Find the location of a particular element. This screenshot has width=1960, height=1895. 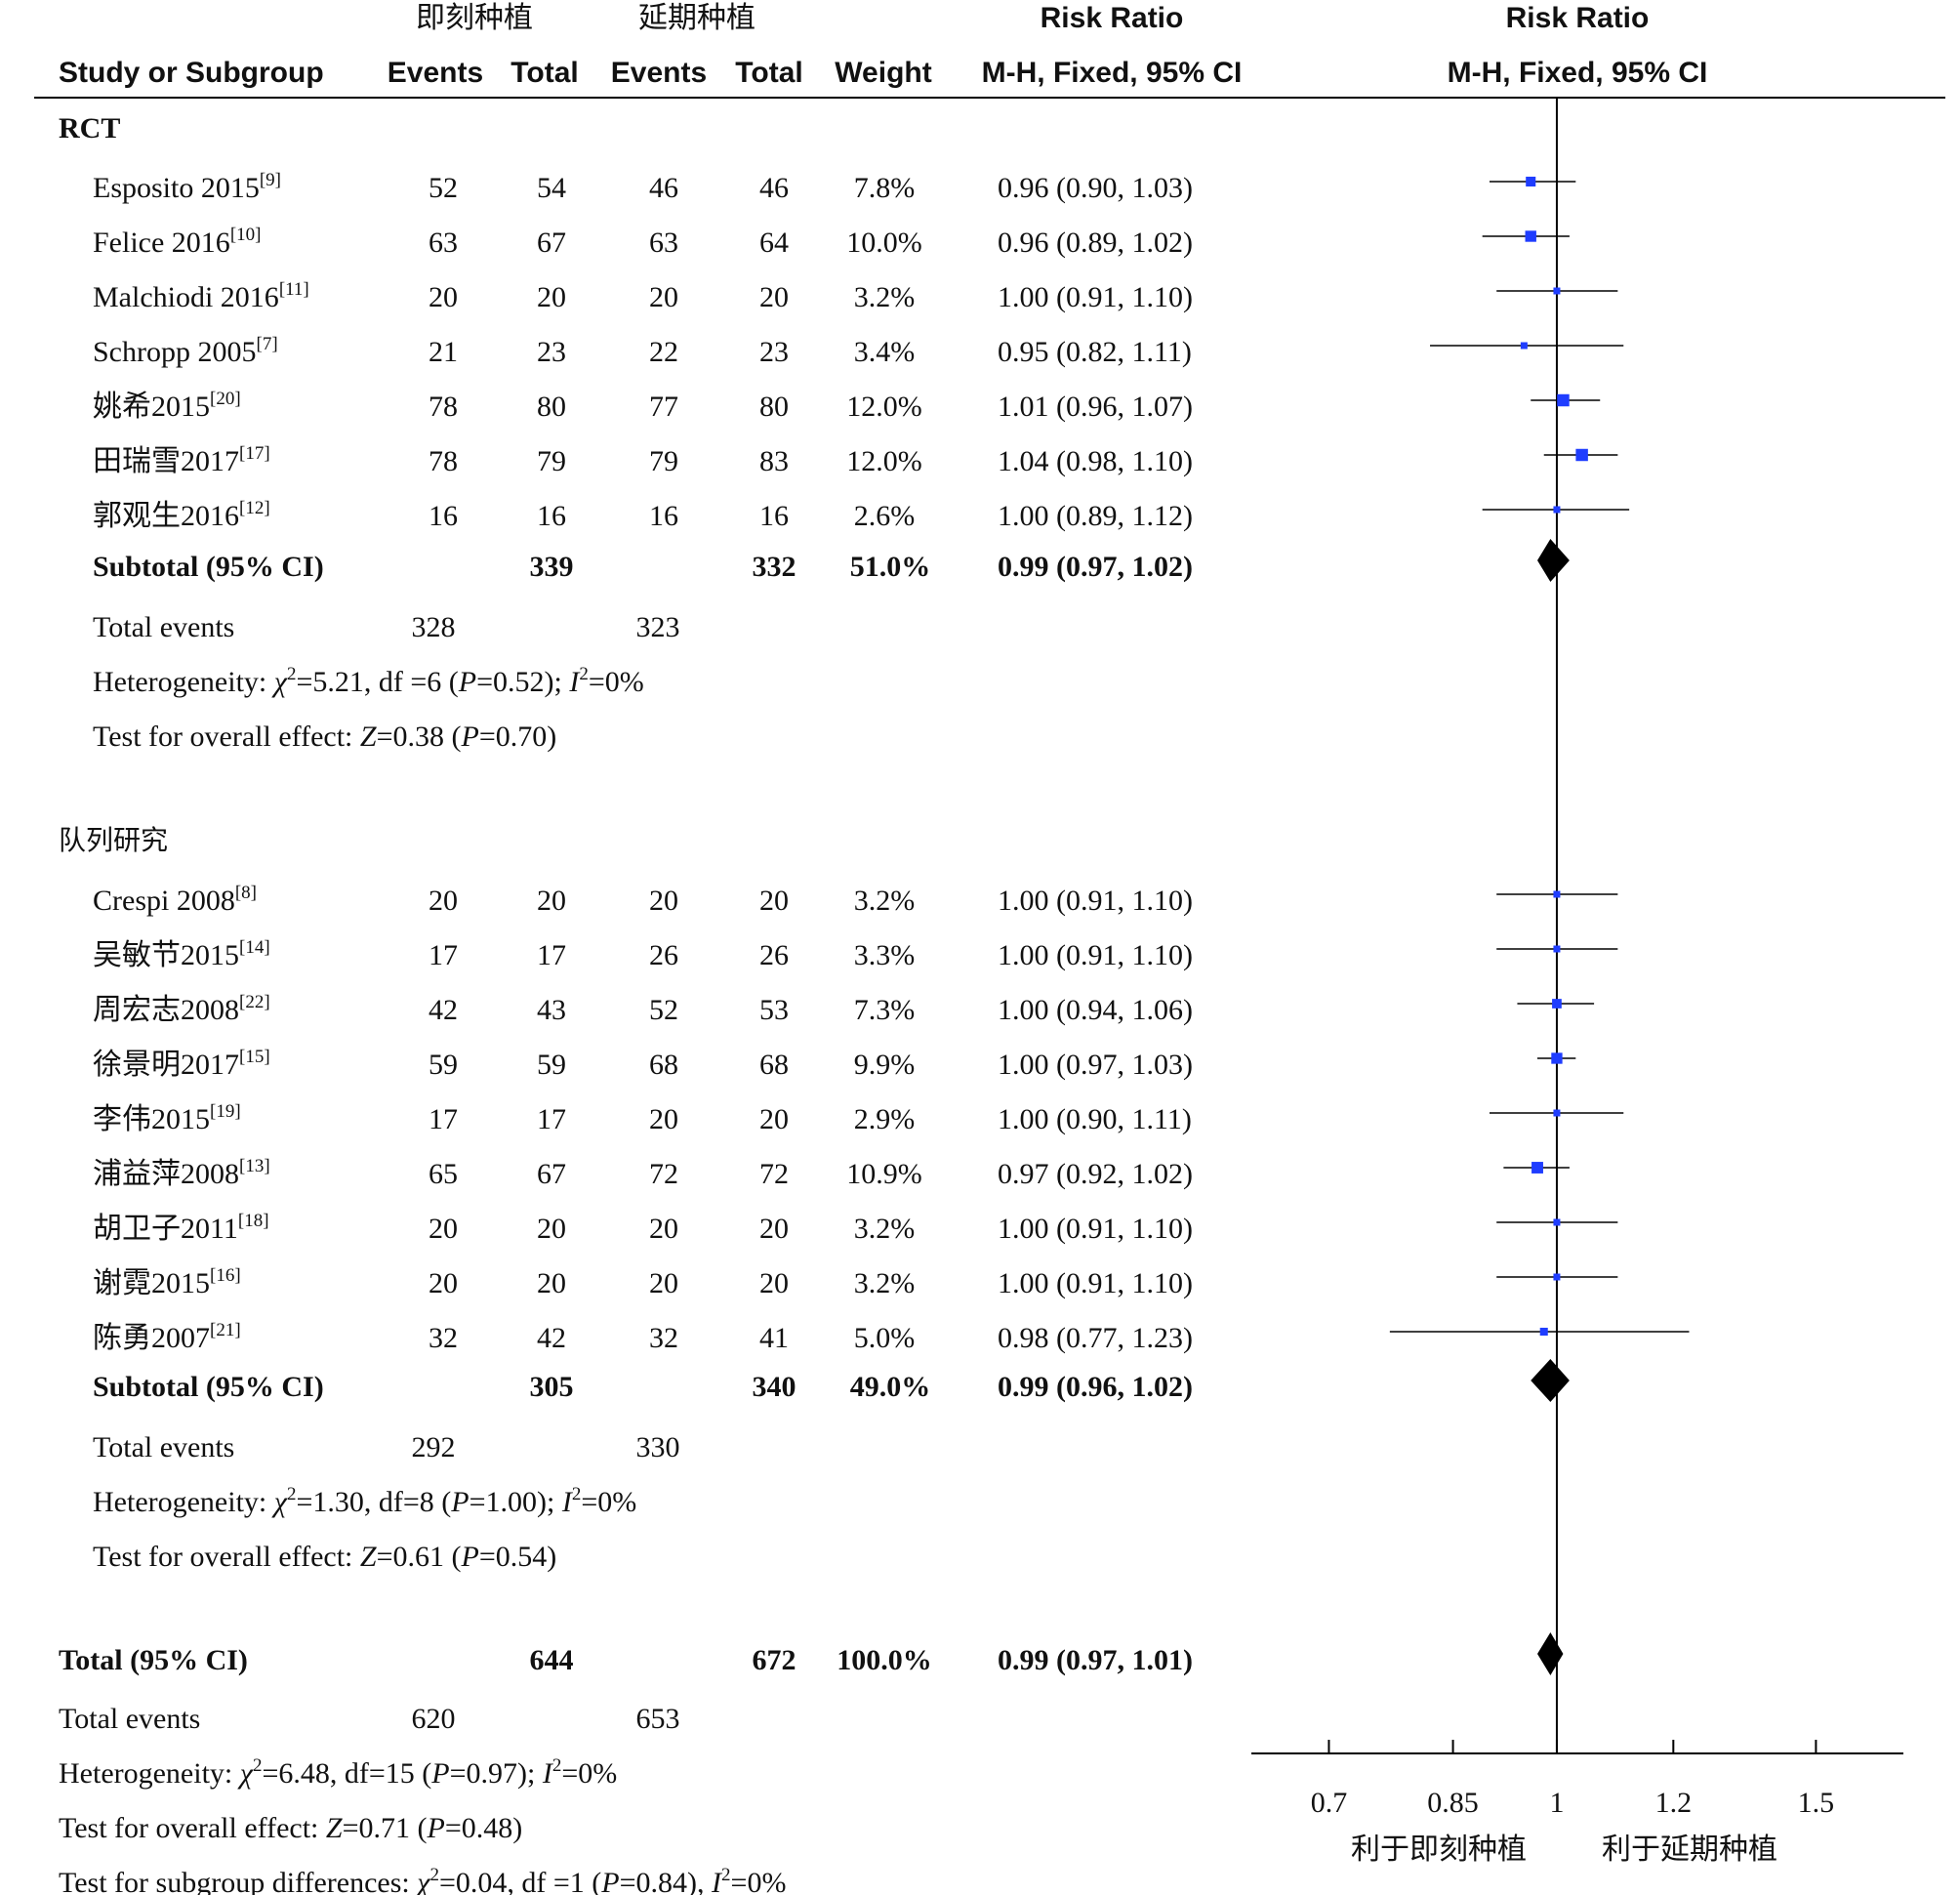

total-events2-2: 330 is located at coordinates (658, 1447).